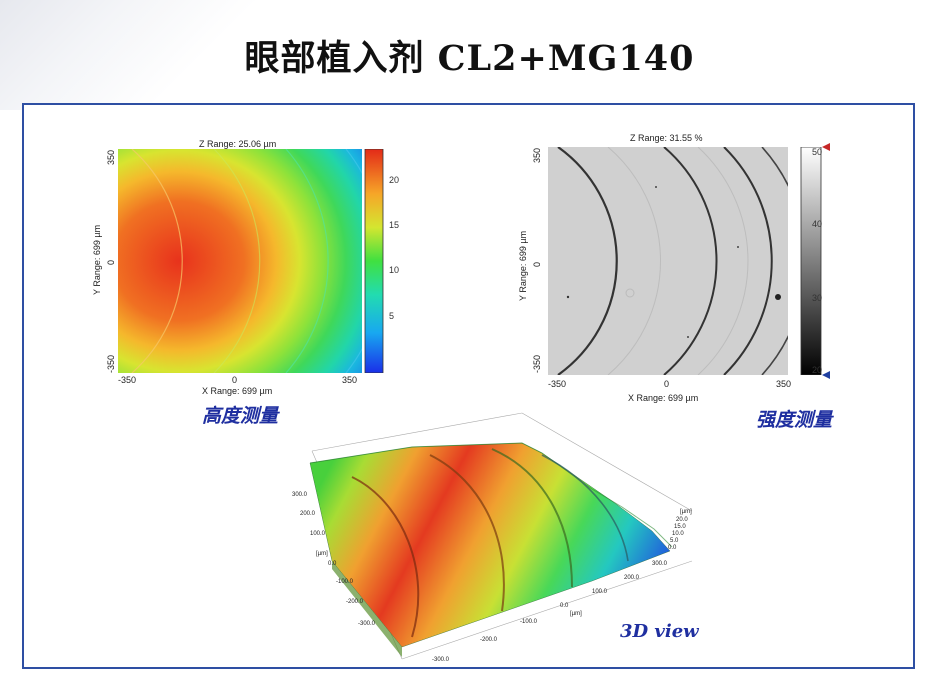  I want to click on axis-x-tick: 100.0, so click(600, 592).